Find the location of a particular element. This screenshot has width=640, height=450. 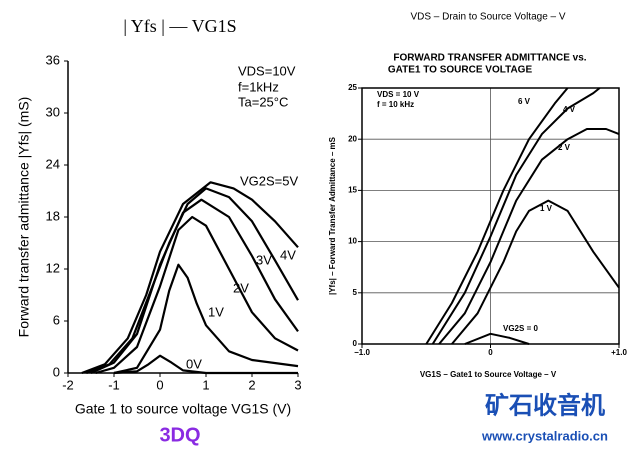

x-tick-label: -1 is located at coordinates (114, 384).